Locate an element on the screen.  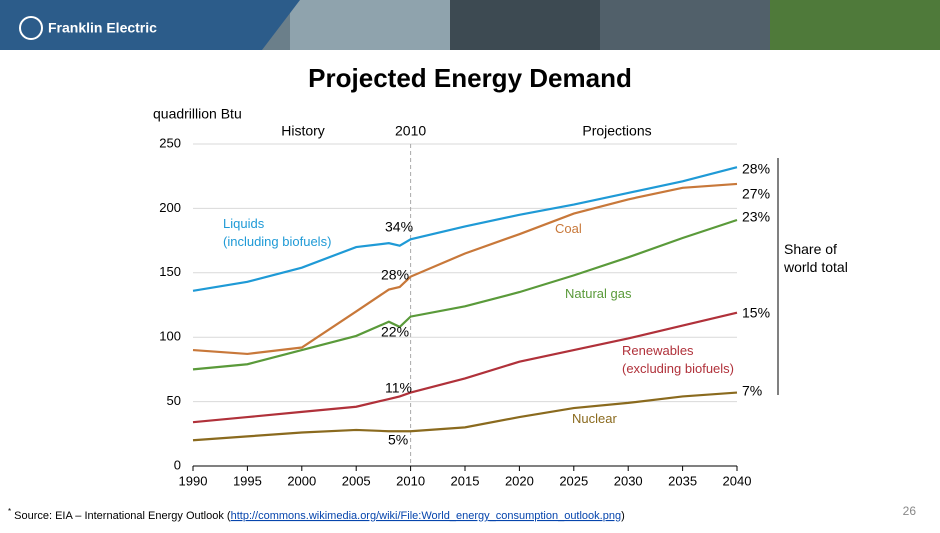
period-label: History is located at coordinates (303, 131).